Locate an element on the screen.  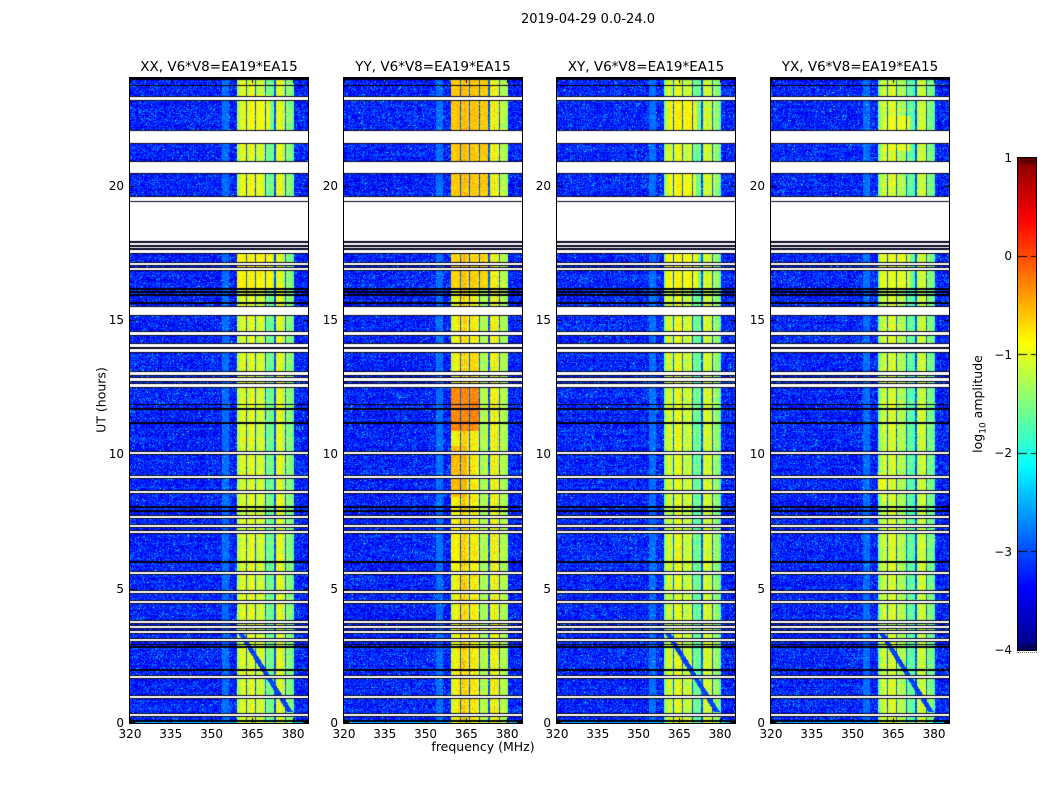
heatmap-panel-xy is located at coordinates (646, 400).